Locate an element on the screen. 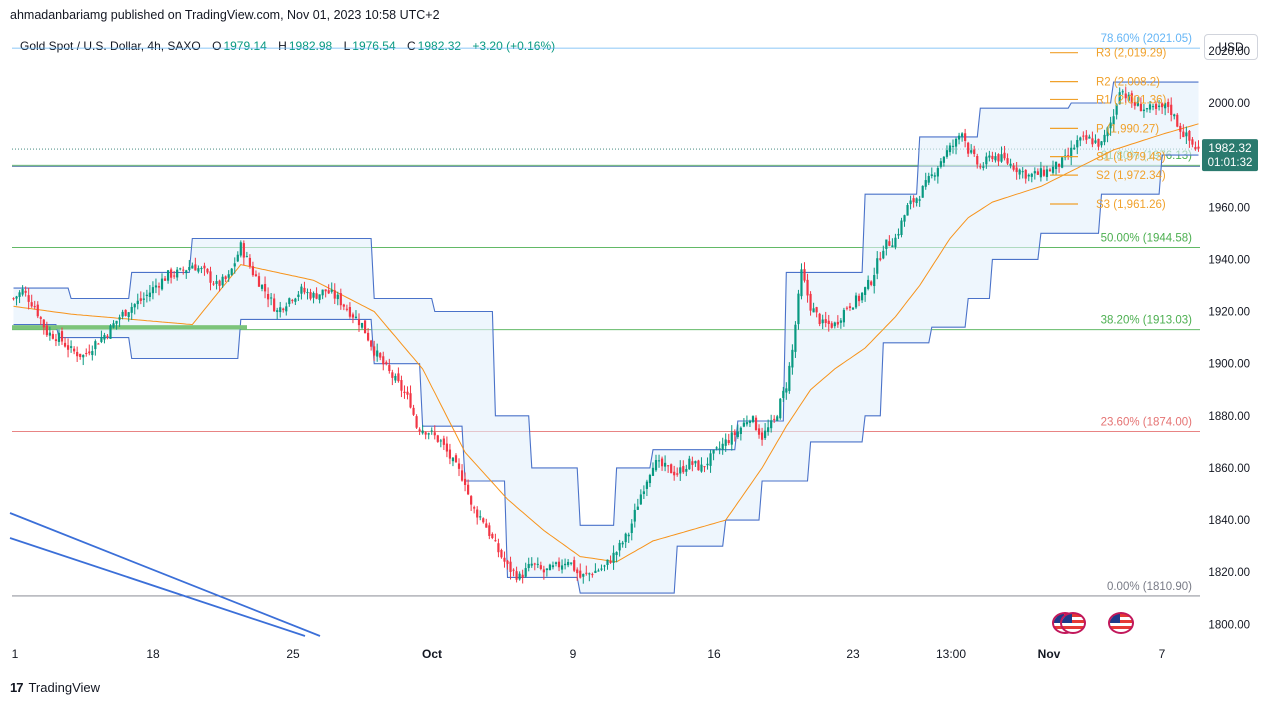 Image resolution: width=1280 pixels, height=708 pixels. tradingview-brand: 17 TradingView is located at coordinates (55, 687).